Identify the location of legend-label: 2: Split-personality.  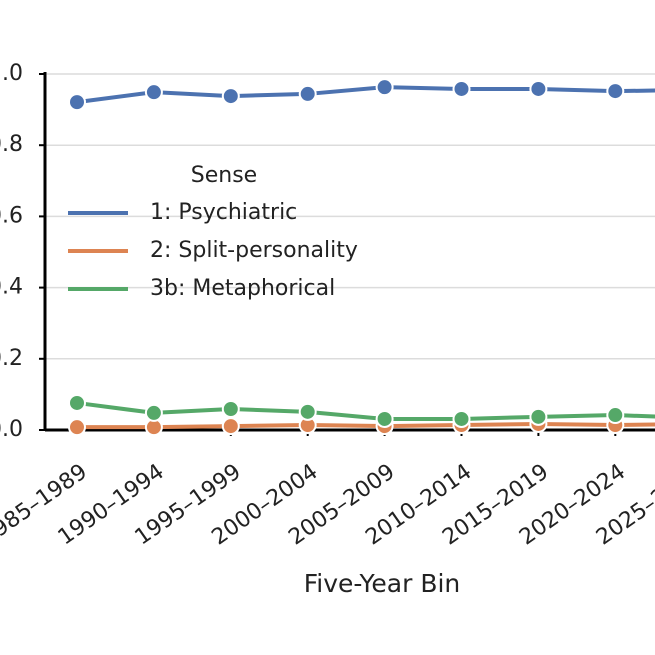
(254, 250).